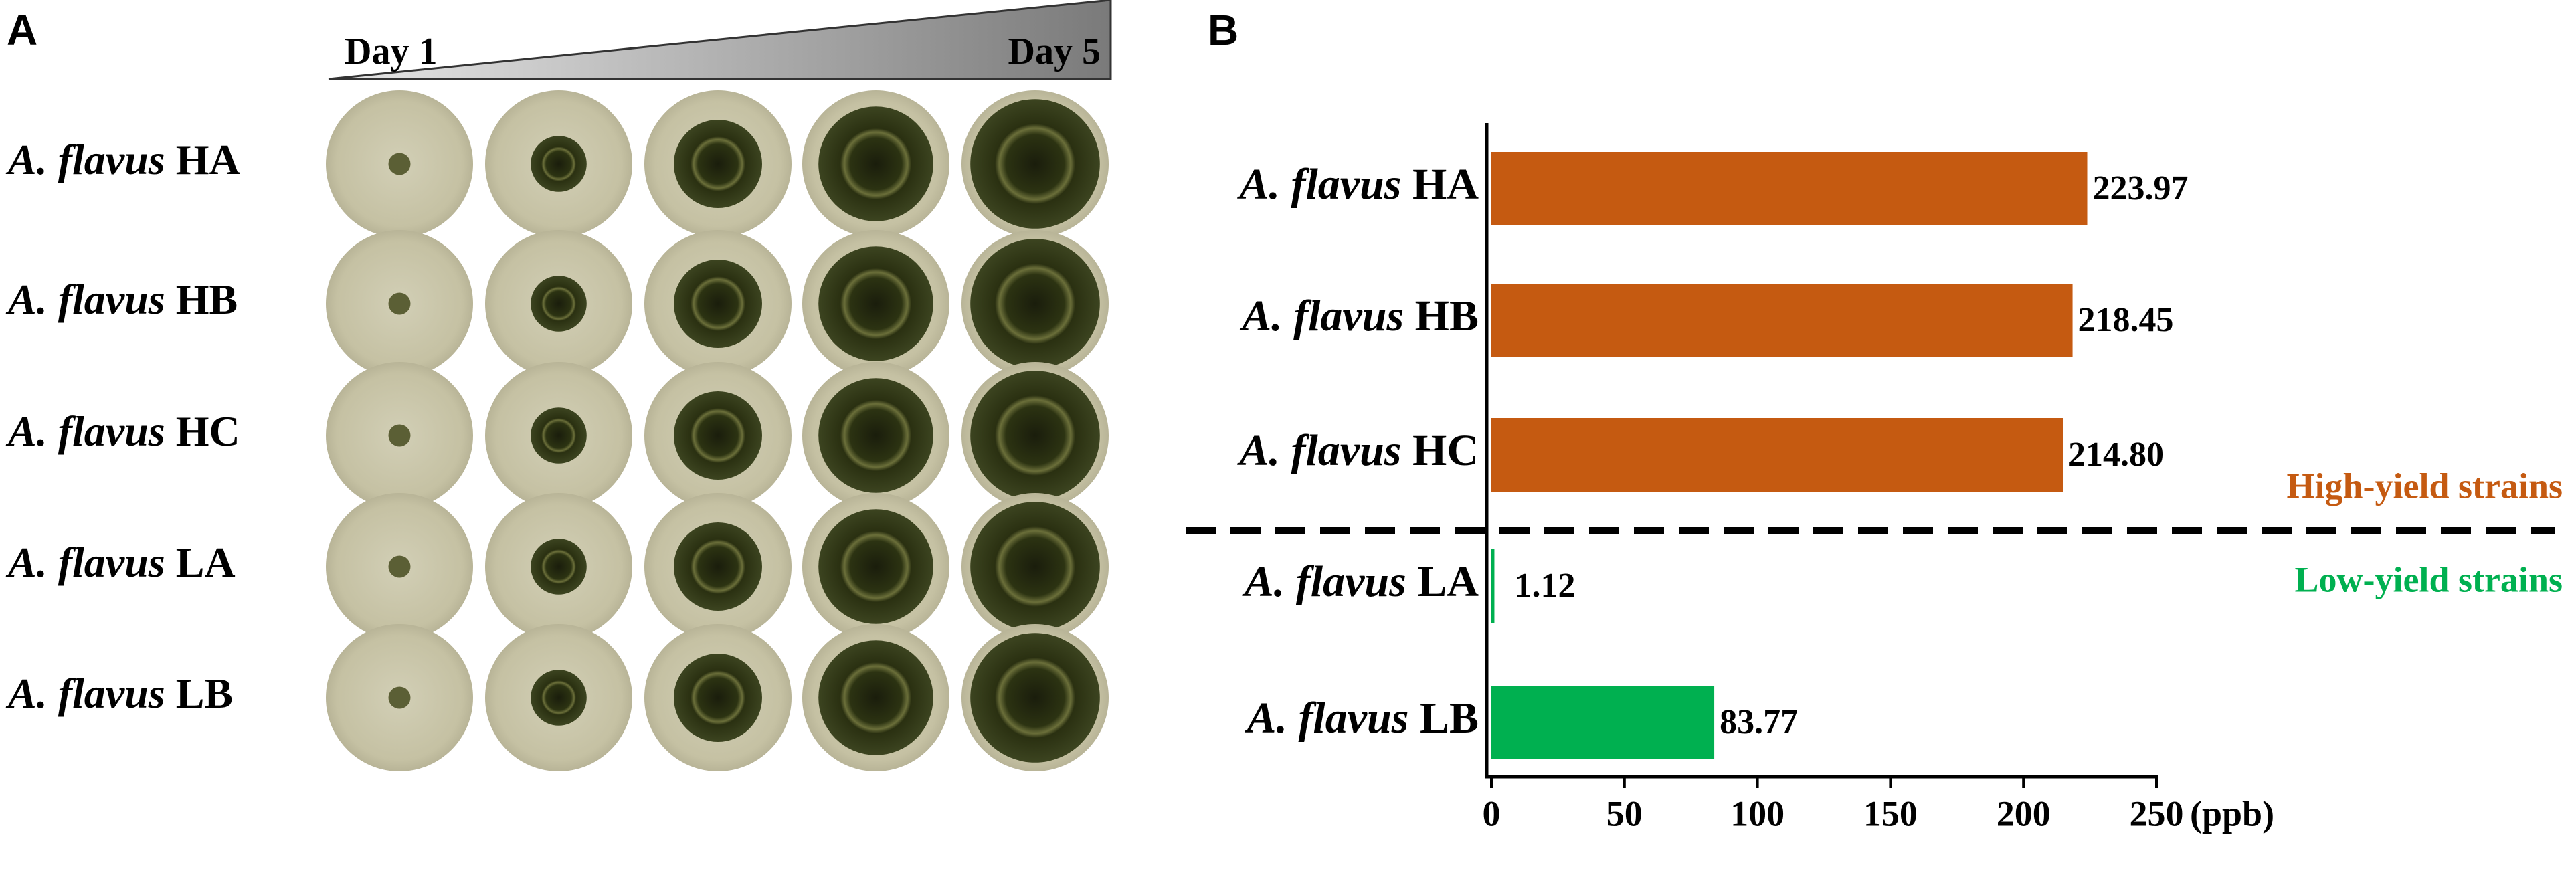 Image resolution: width=2576 pixels, height=877 pixels. Describe the element at coordinates (2232, 813) in the screenshot. I see `x-axis-label: (ppb)` at that location.